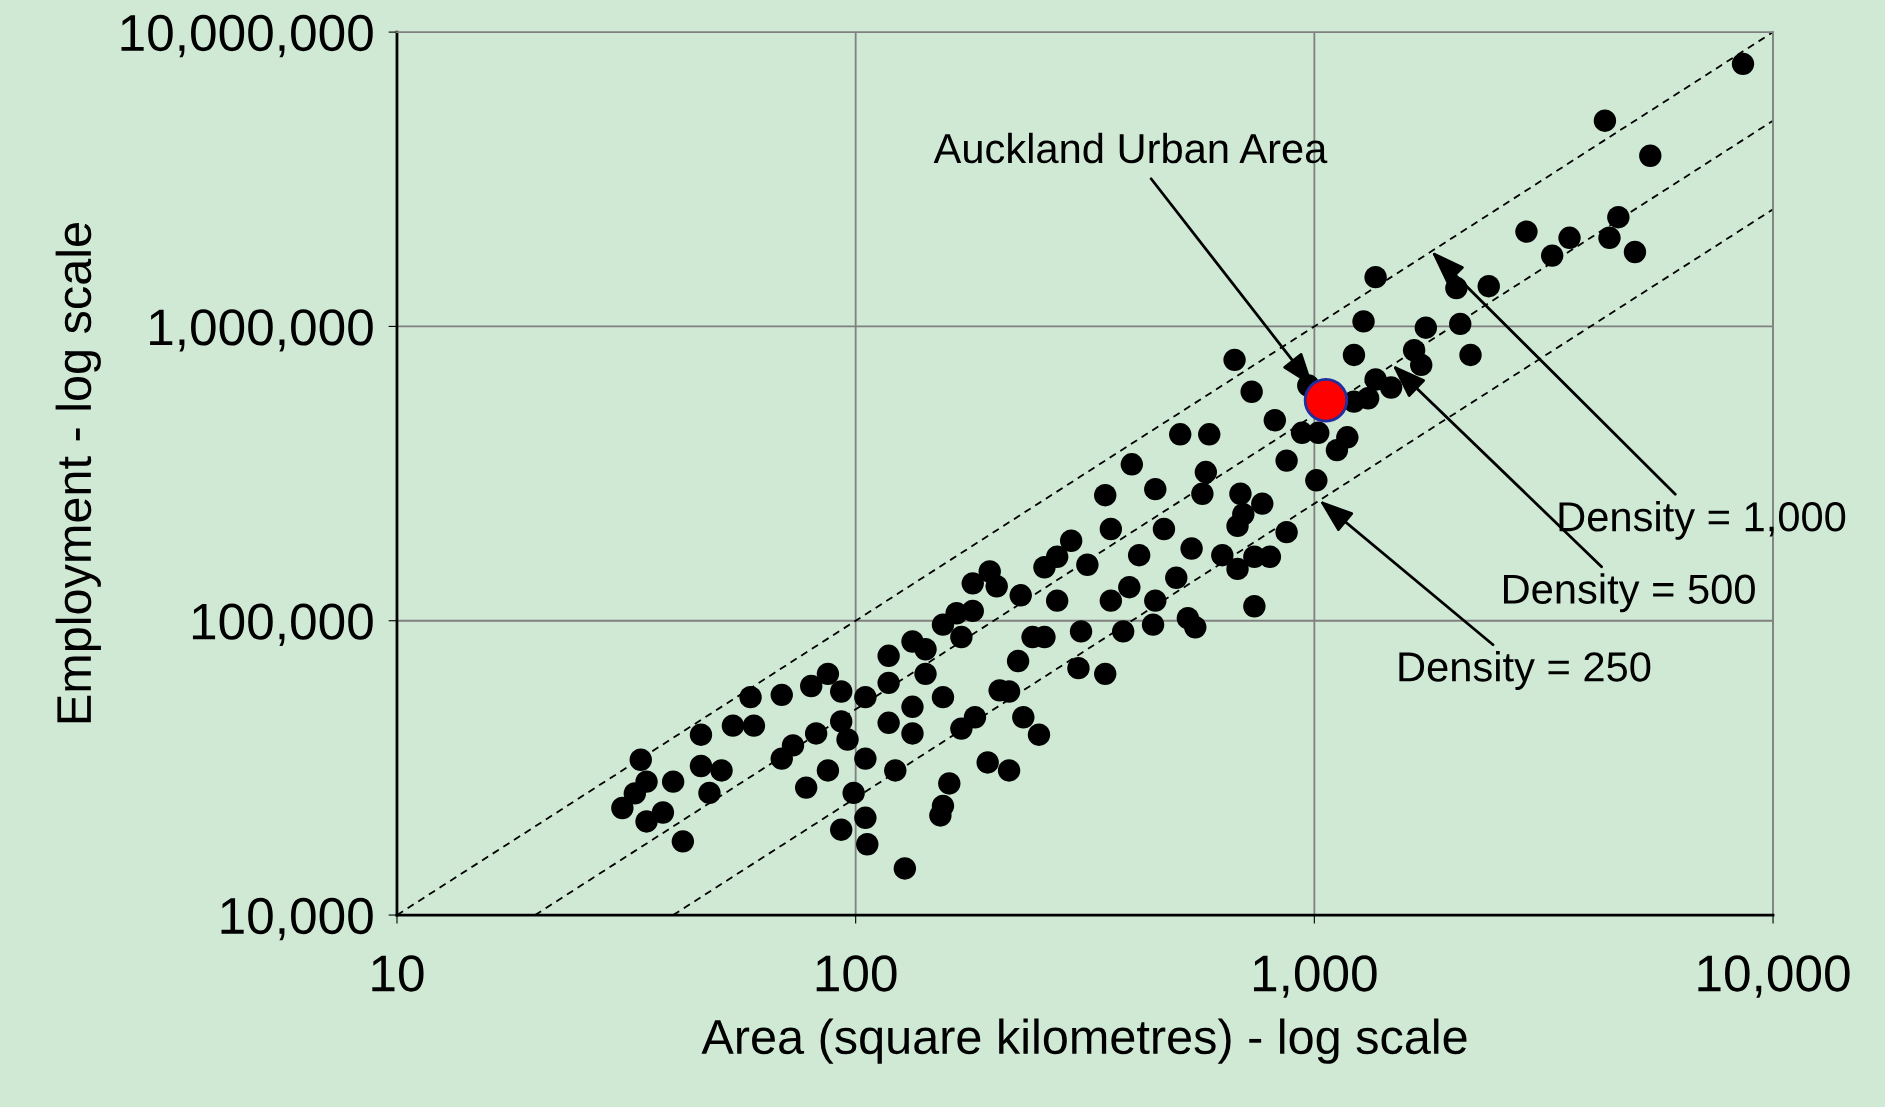 The height and width of the screenshot is (1107, 1885). What do you see at coordinates (1774, 976) in the screenshot?
I see `x-tick-label: 10,000` at bounding box center [1774, 976].